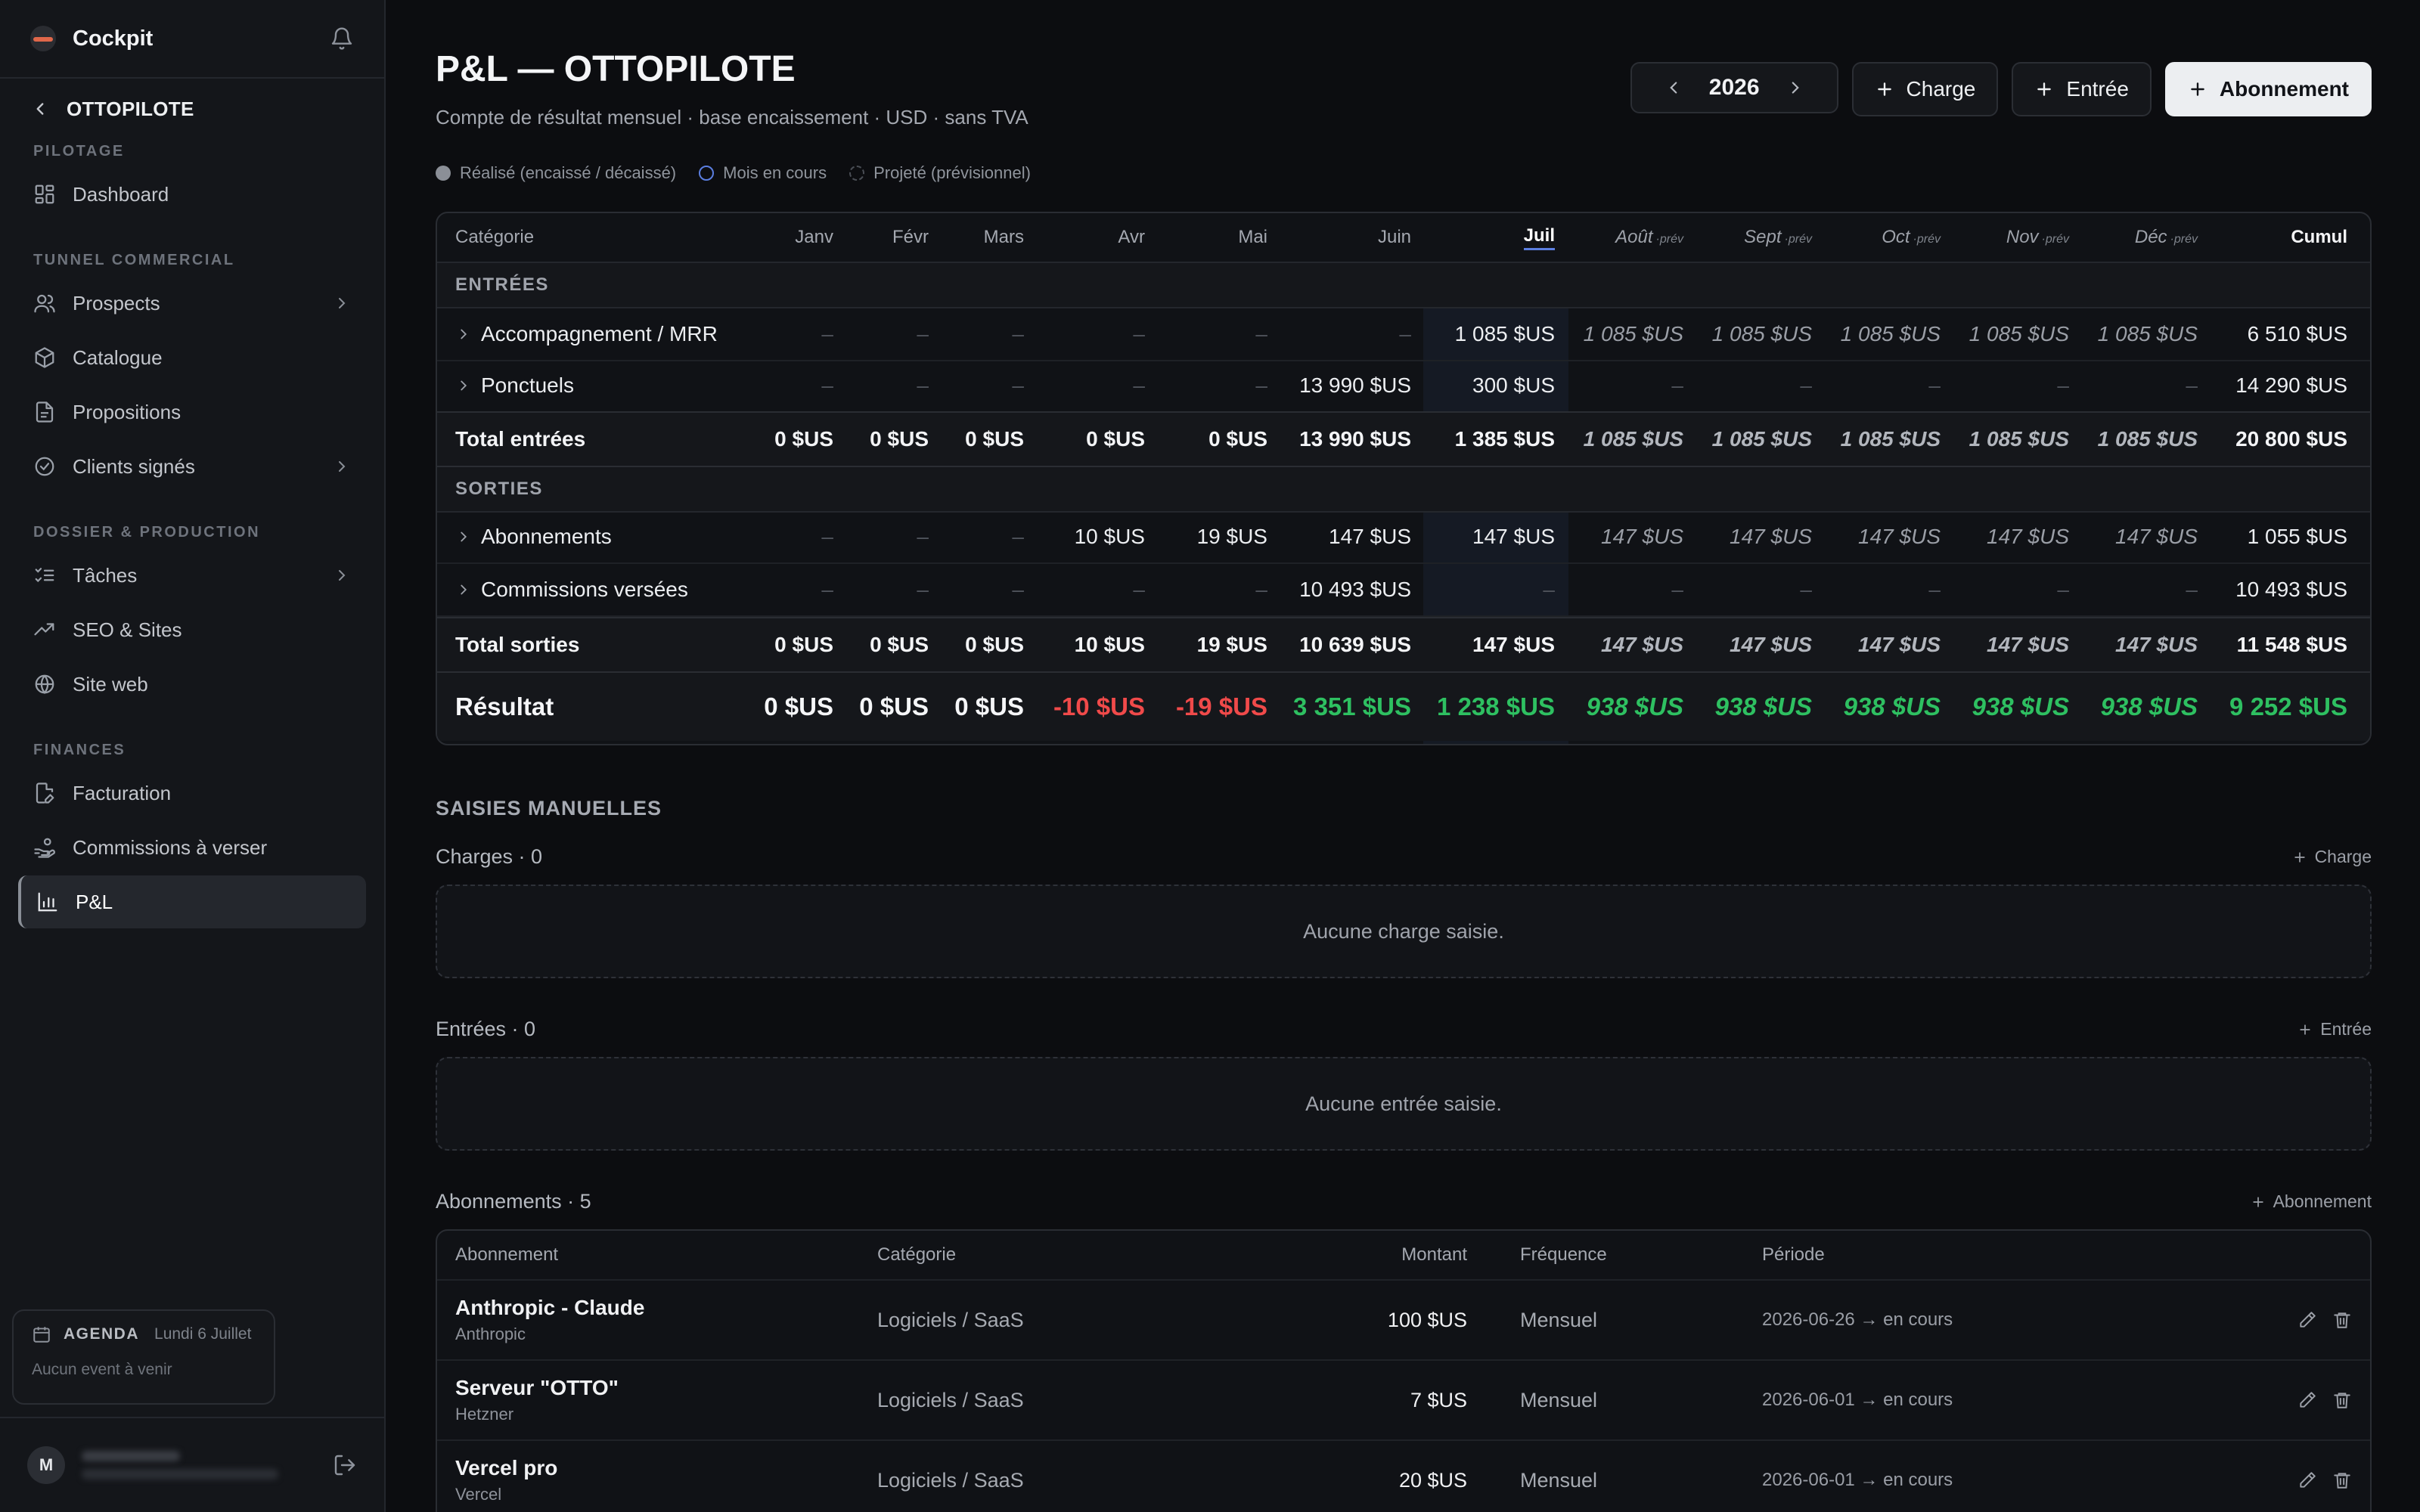  What do you see at coordinates (707, 173) in the screenshot?
I see `encours-dot-icon` at bounding box center [707, 173].